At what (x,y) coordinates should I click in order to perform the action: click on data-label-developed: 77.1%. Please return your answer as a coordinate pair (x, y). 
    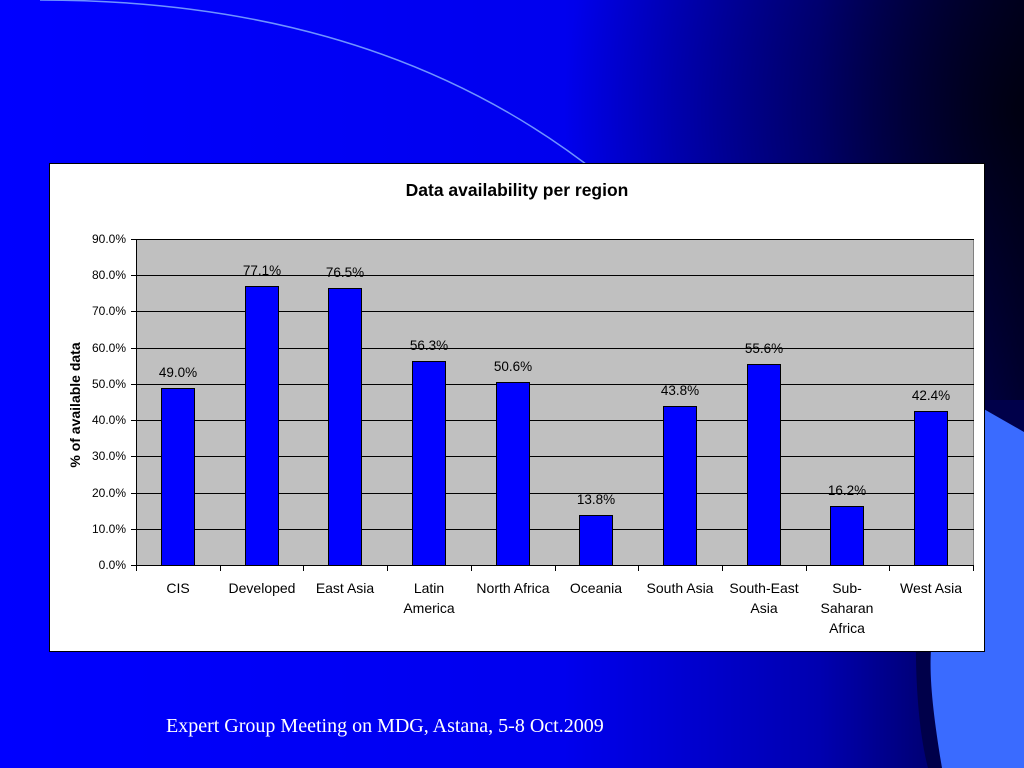
    Looking at the image, I should click on (262, 270).